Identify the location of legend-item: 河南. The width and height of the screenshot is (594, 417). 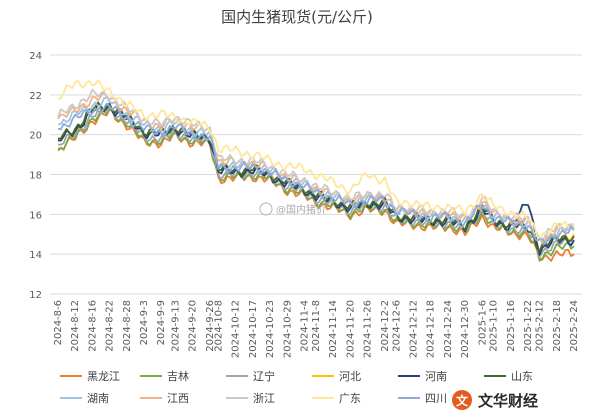
(422, 376).